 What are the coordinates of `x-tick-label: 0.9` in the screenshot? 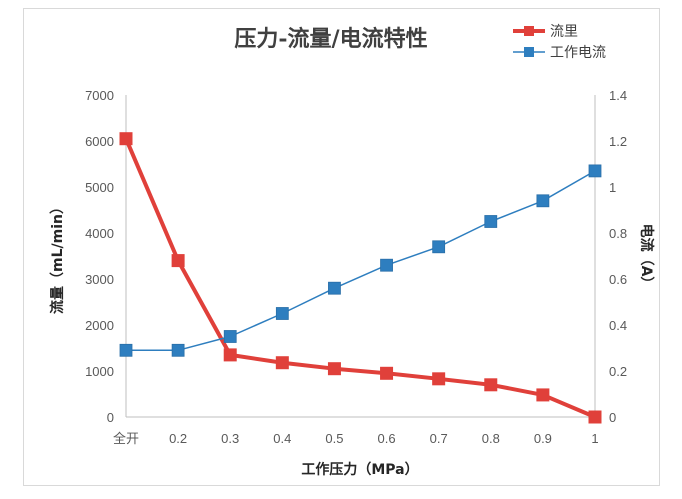 It's located at (543, 438).